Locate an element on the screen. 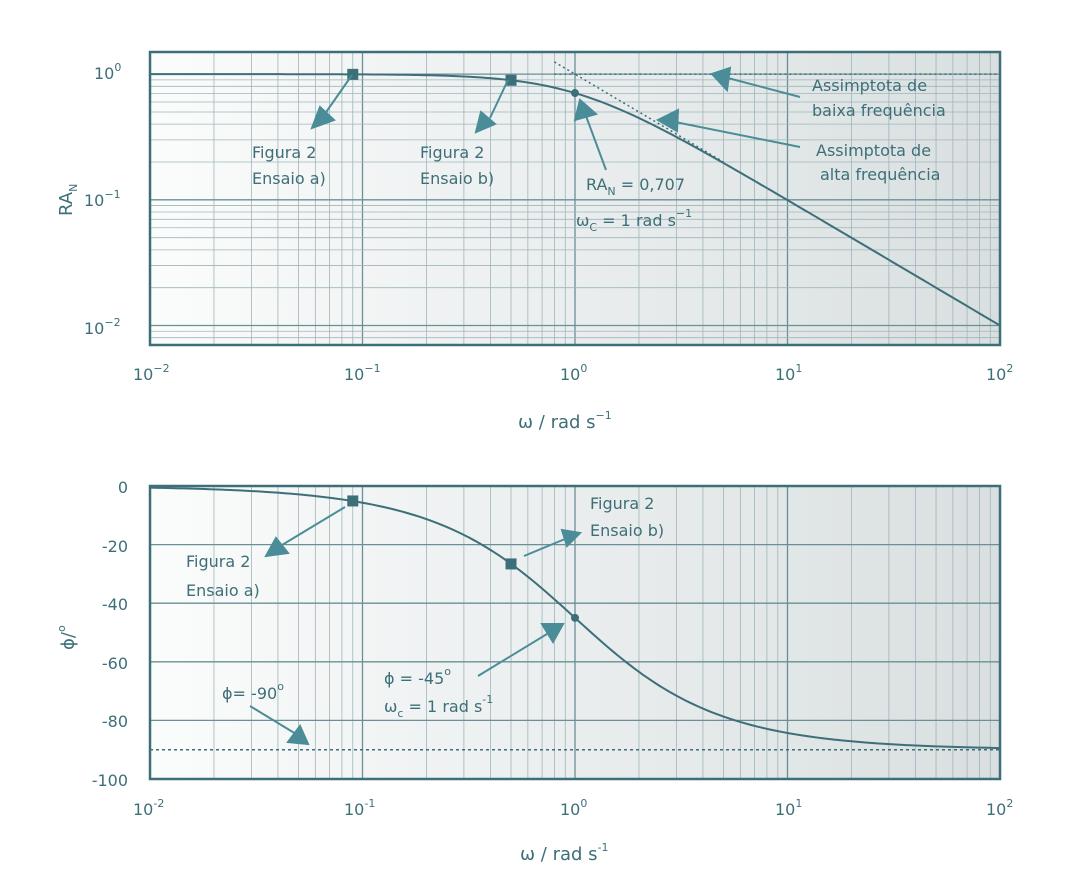 The height and width of the screenshot is (894, 1080). y-tick-label: 0 is located at coordinates (123, 487).